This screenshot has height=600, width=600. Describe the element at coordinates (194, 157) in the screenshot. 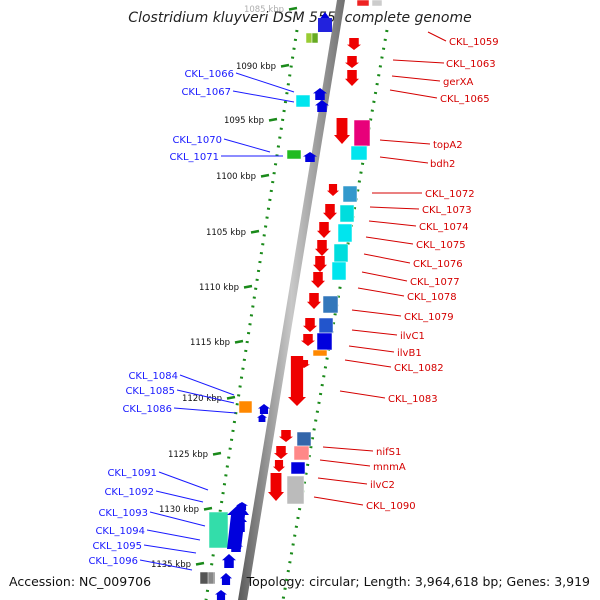

I see `gene-label-ckl-1071: CKL_1071` at that location.